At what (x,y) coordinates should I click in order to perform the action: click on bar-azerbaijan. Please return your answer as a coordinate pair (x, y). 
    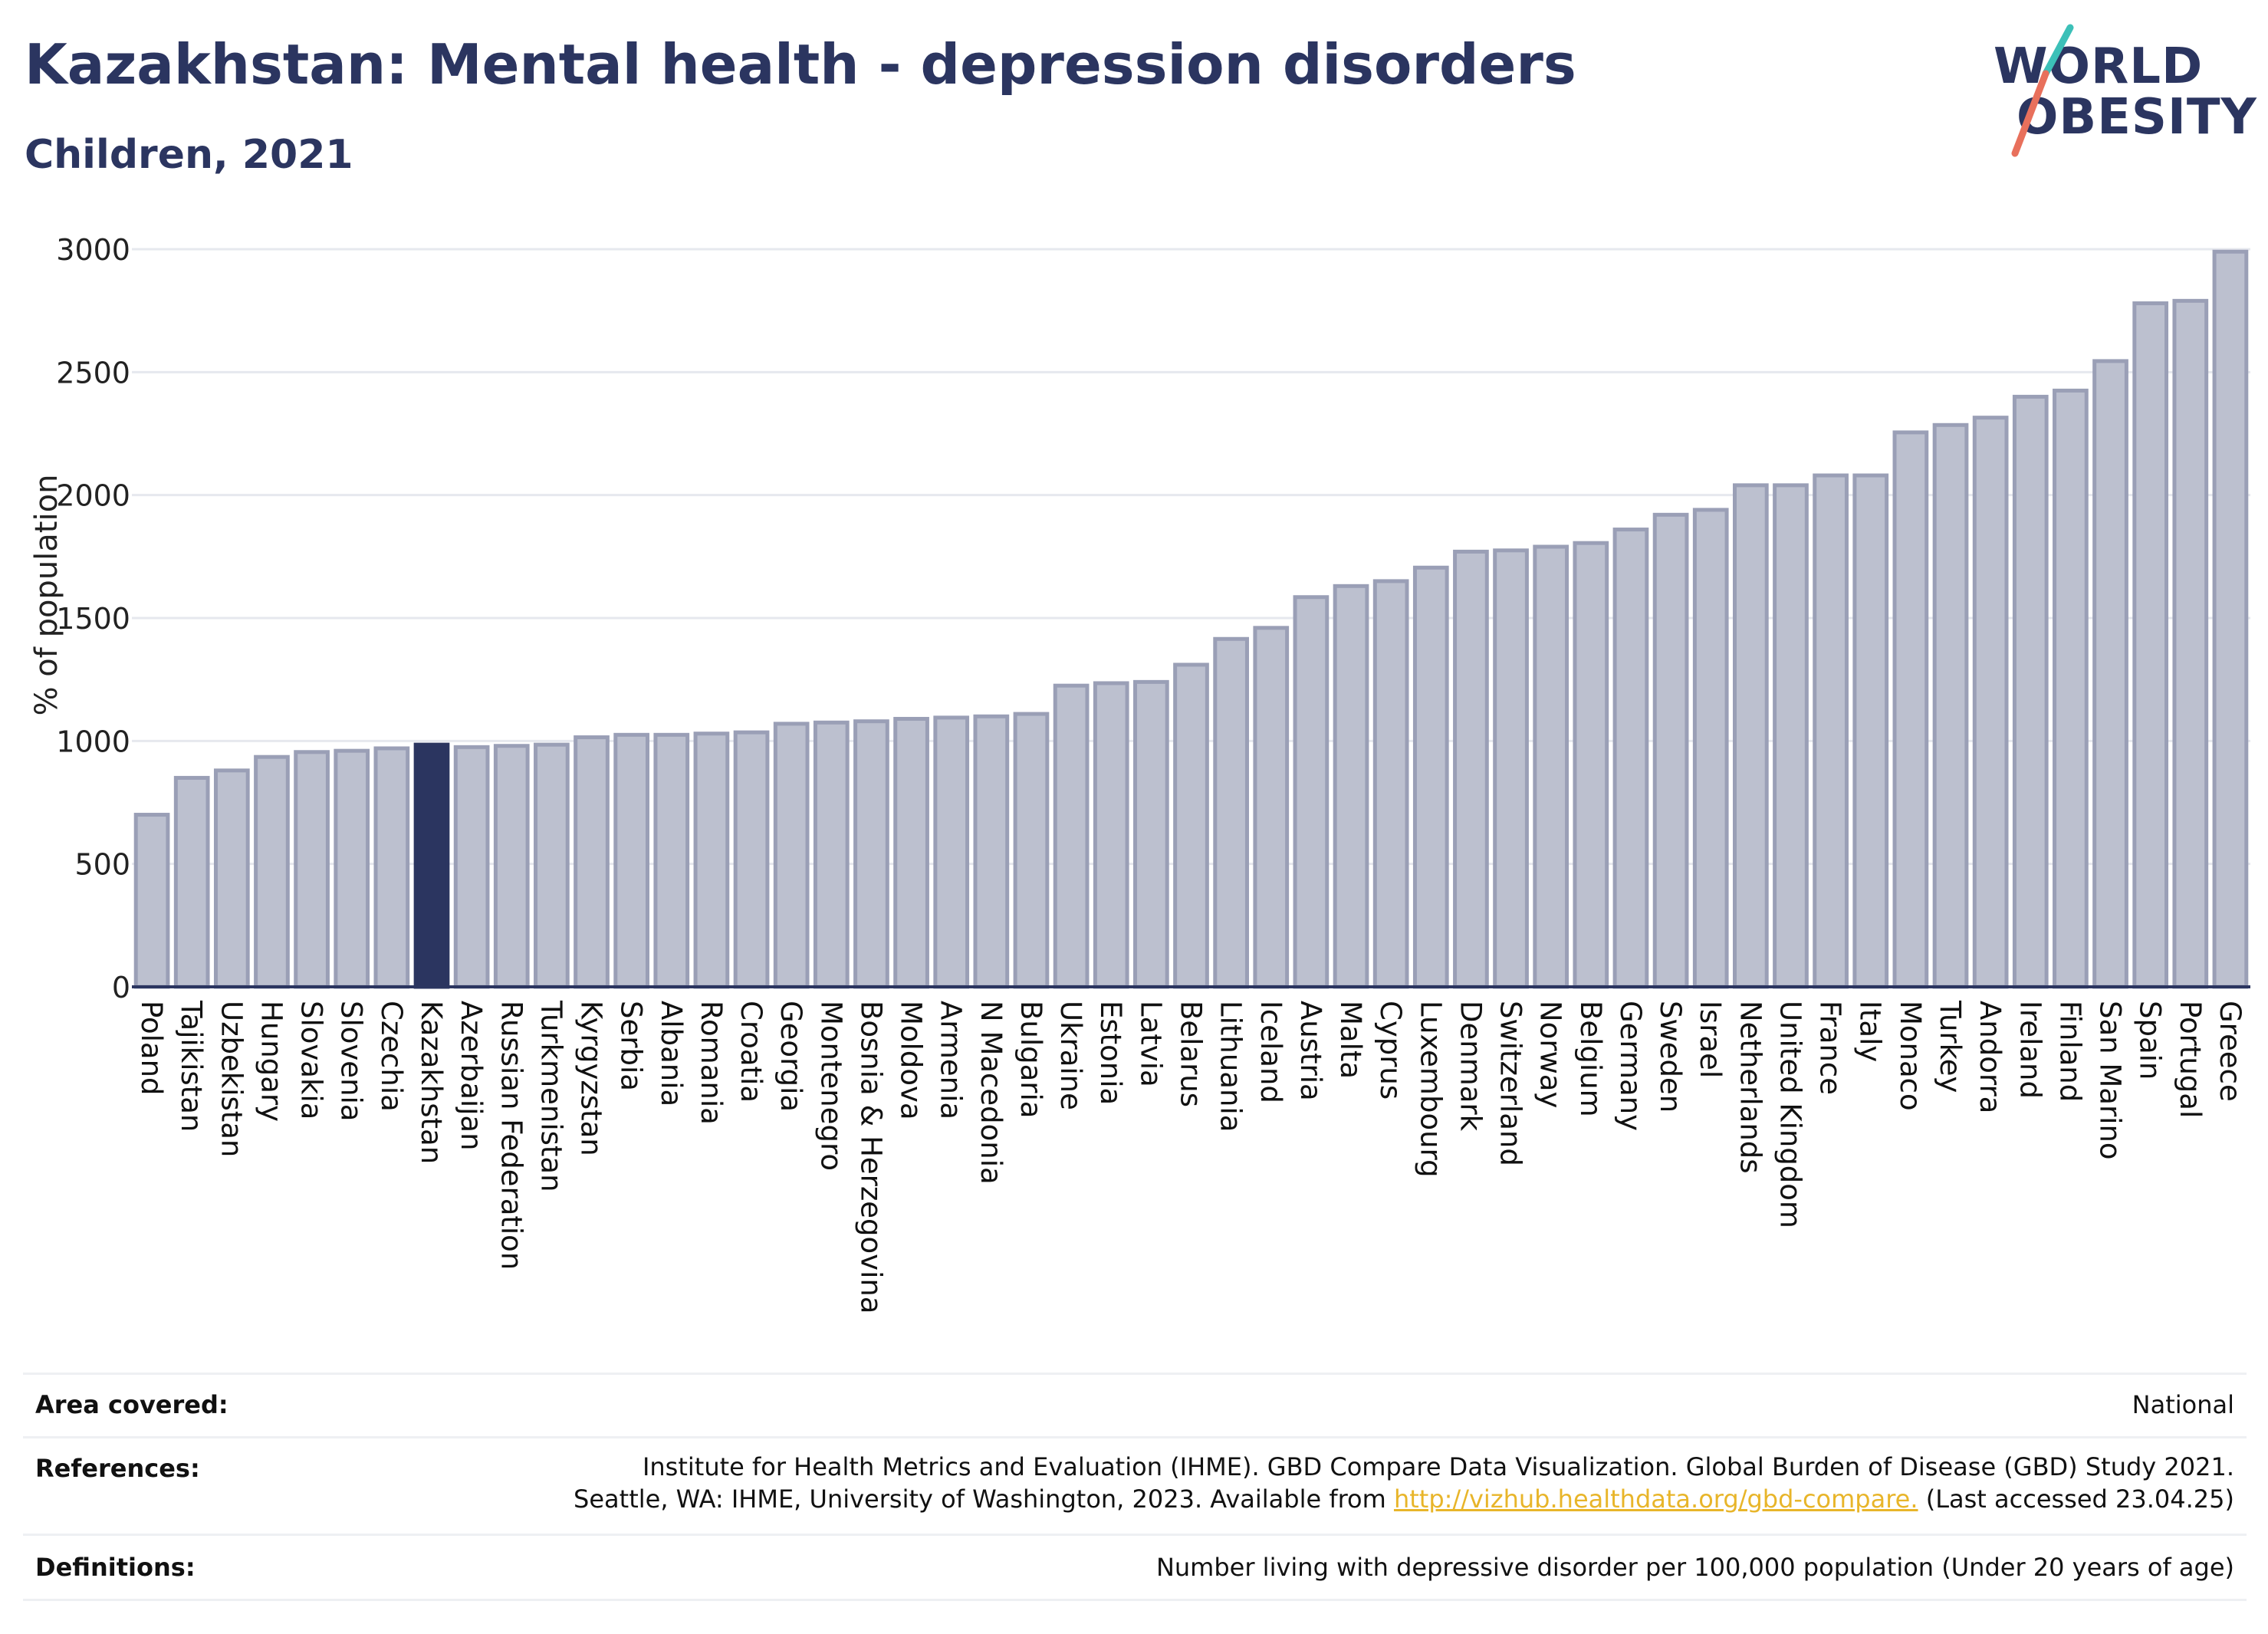
    Looking at the image, I should click on (471, 867).